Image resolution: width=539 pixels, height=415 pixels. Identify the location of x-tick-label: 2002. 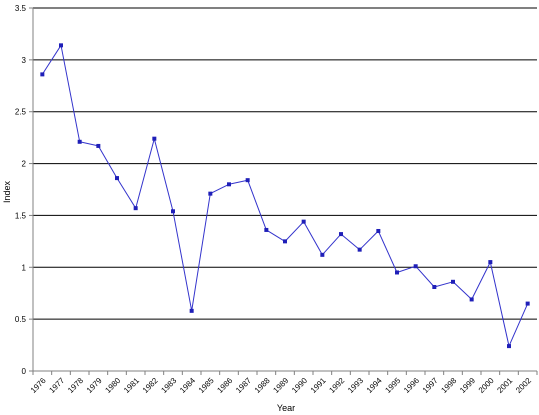
(523, 385).